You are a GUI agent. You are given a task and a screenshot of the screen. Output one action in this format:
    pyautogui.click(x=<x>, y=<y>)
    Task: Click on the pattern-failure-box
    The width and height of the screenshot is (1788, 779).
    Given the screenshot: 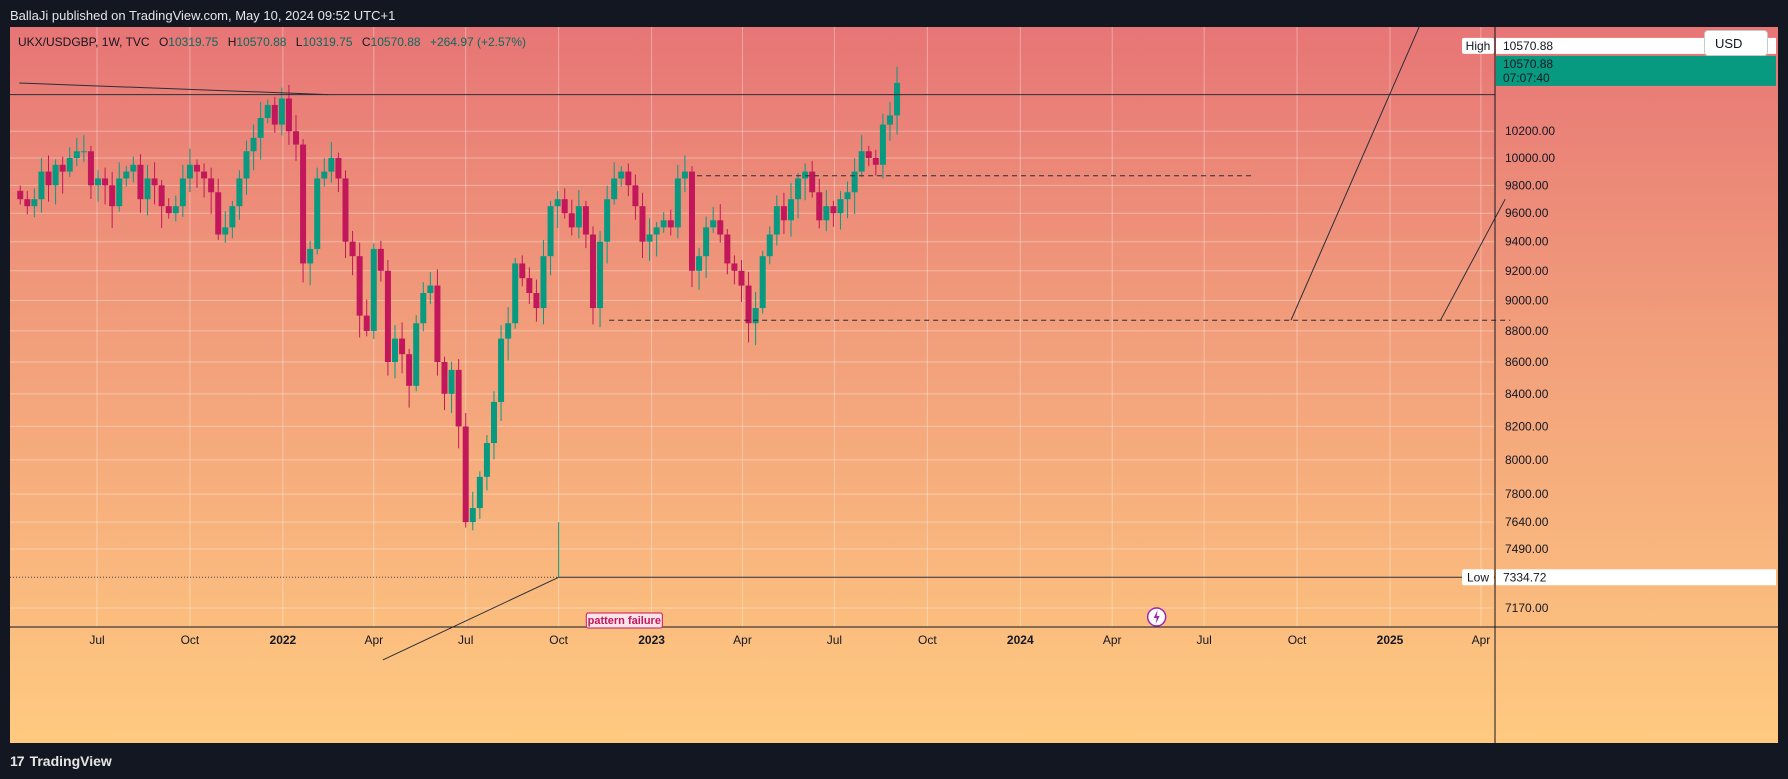 What is the action you would take?
    pyautogui.click(x=624, y=620)
    